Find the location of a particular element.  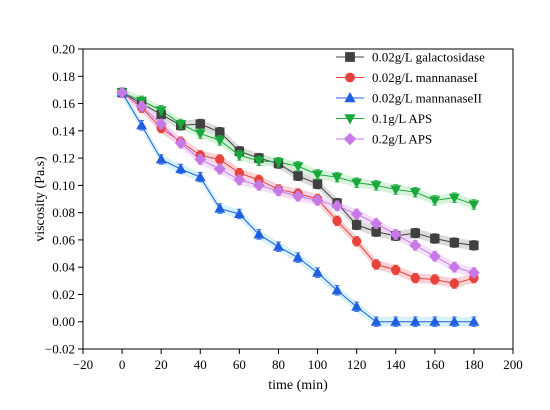

y-tick-label: 0.02 is located at coordinates (63, 294).